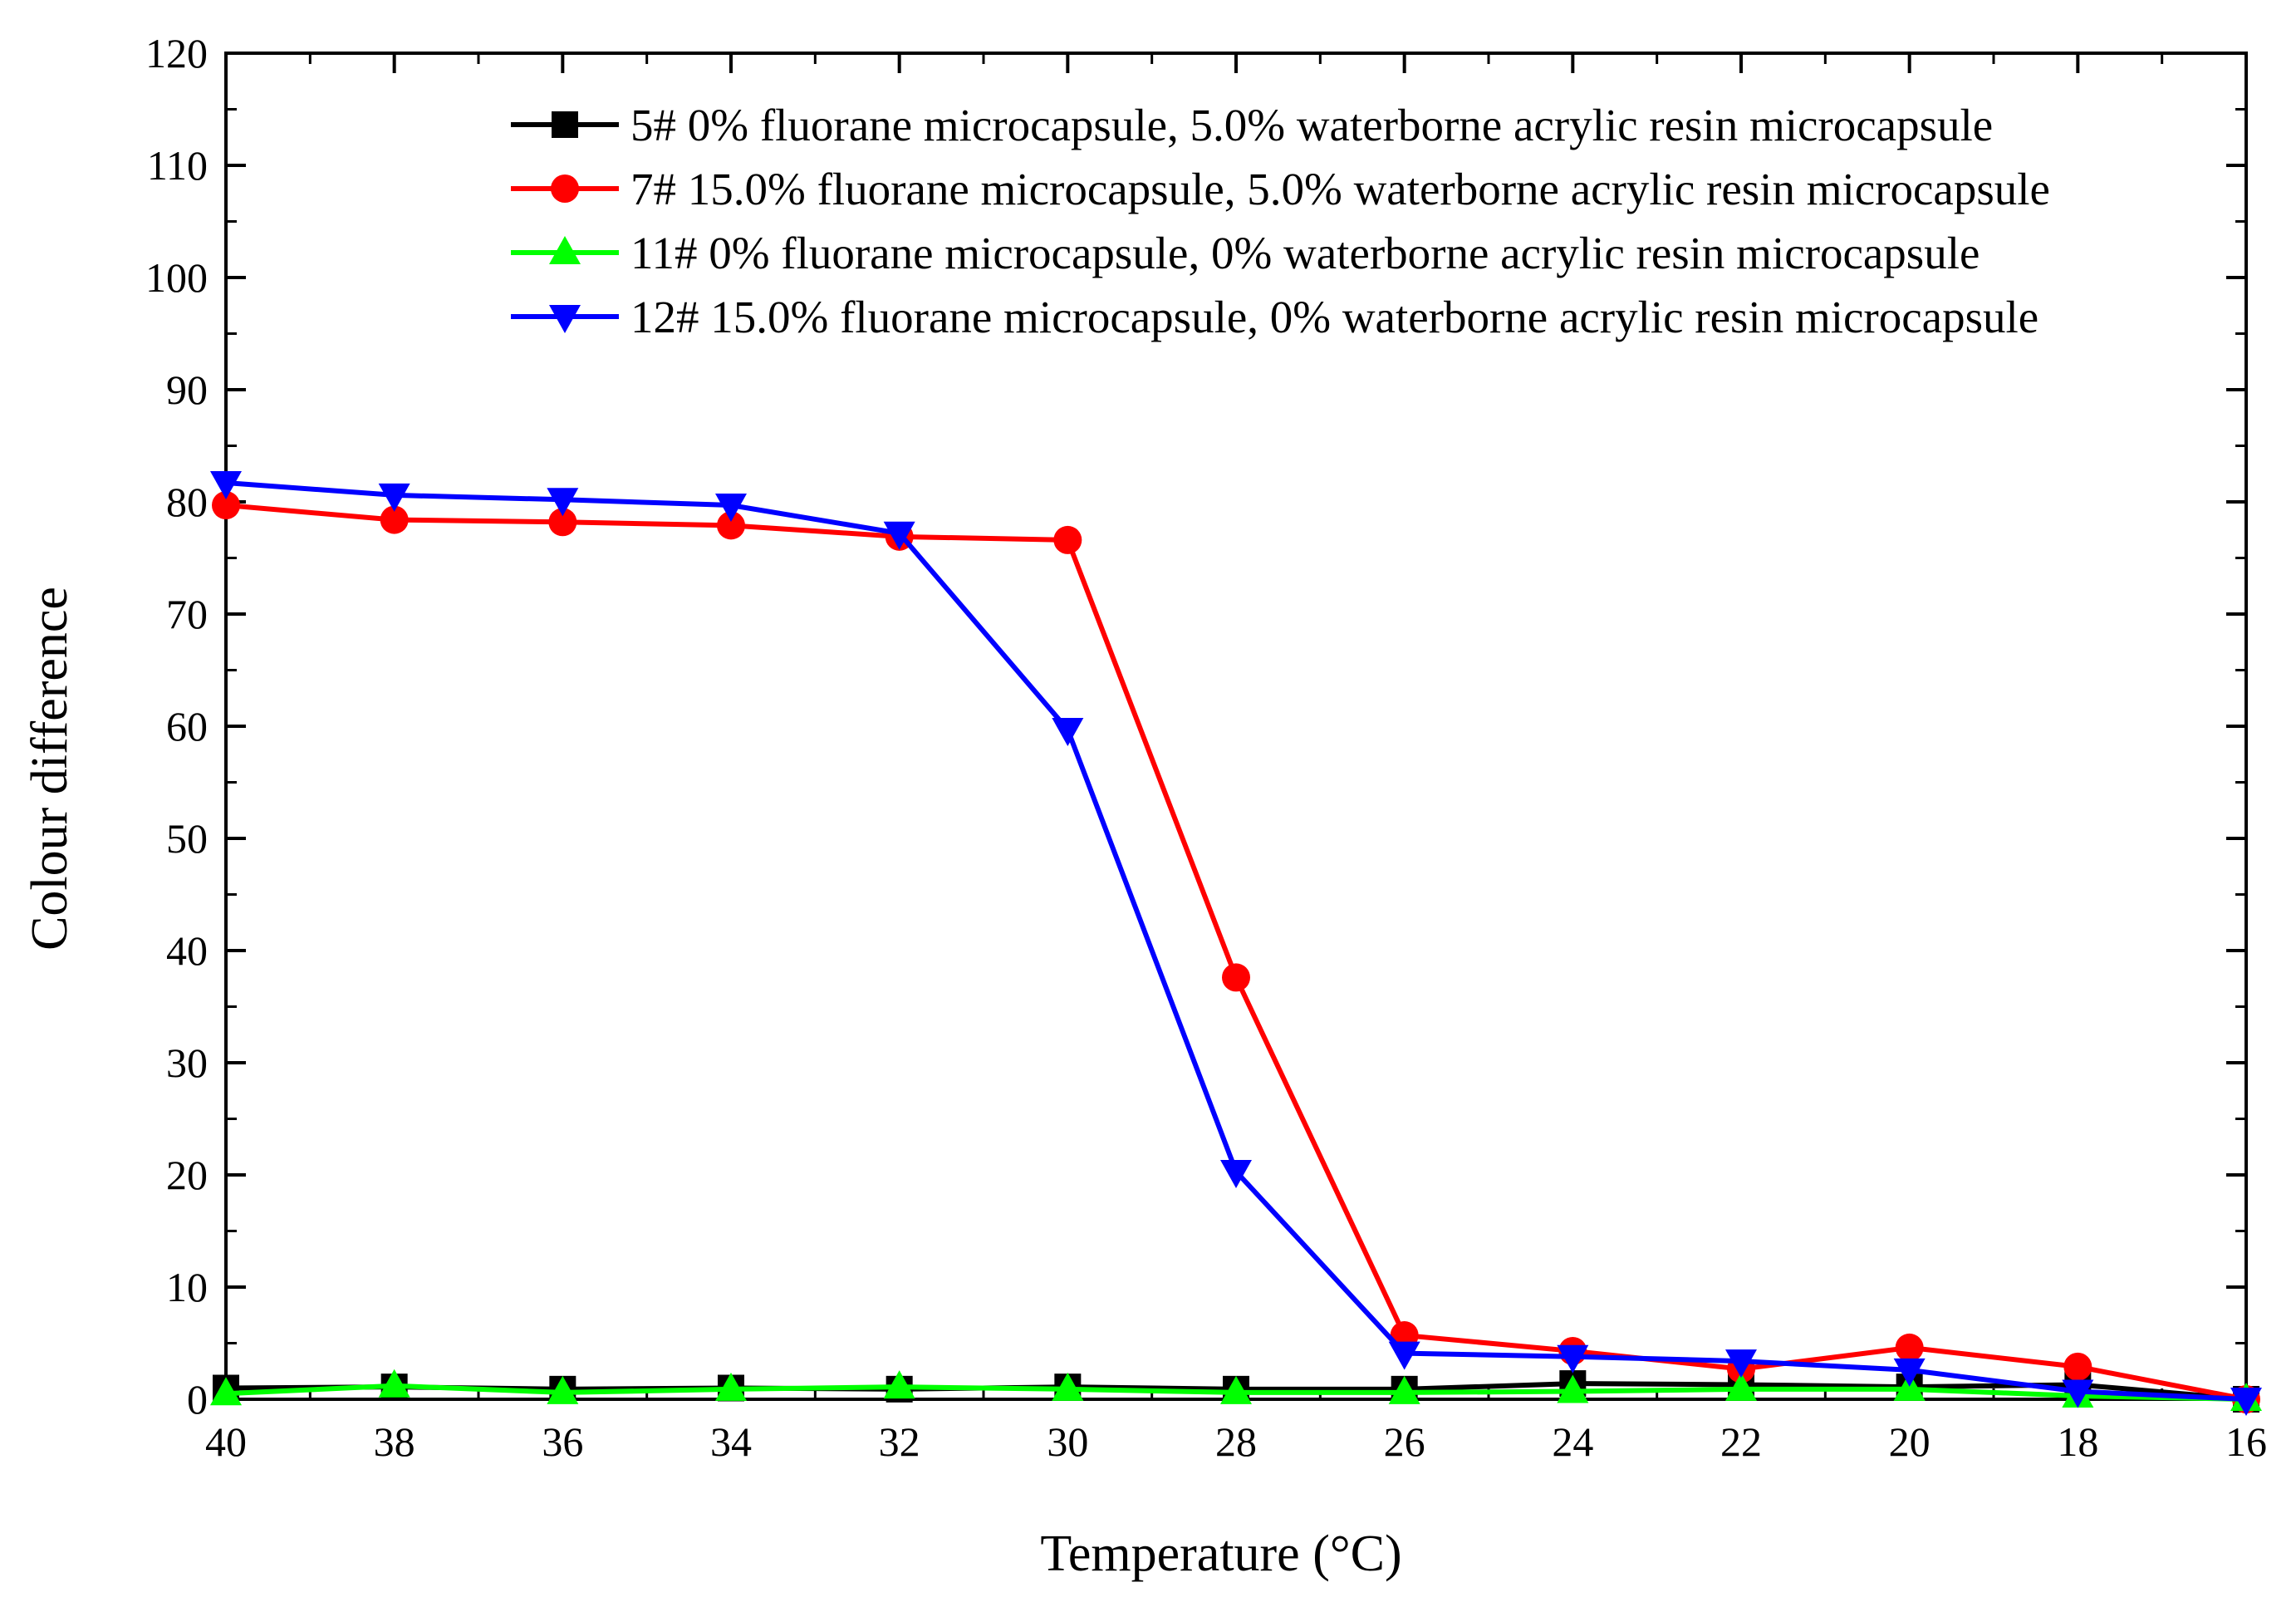  Describe the element at coordinates (562, 1442) in the screenshot. I see `x-tick-label: 36` at that location.